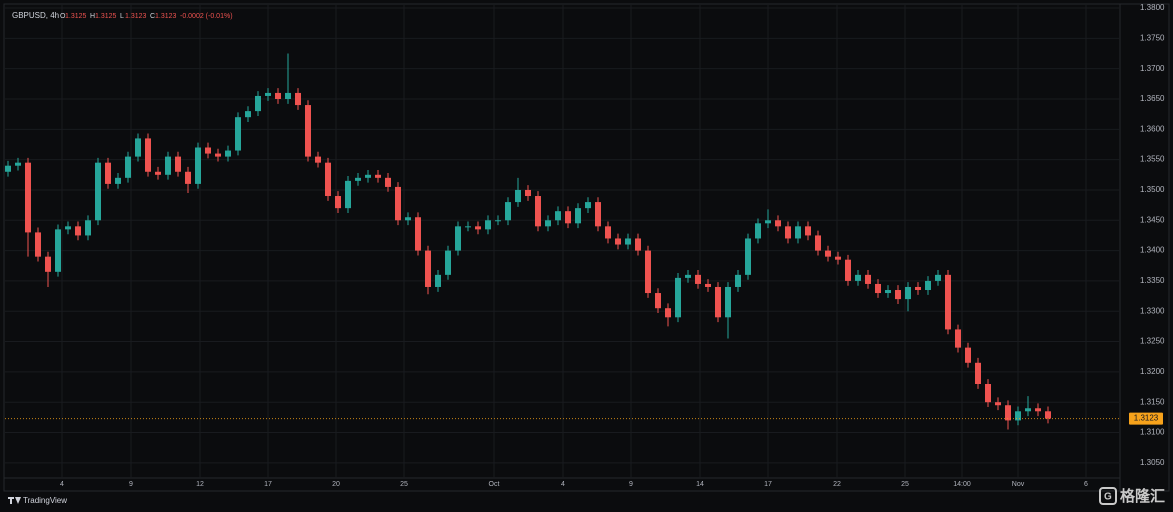 This screenshot has width=1173, height=512. What do you see at coordinates (1152, 310) in the screenshot?
I see `y-tick-label: 1.3300` at bounding box center [1152, 310].